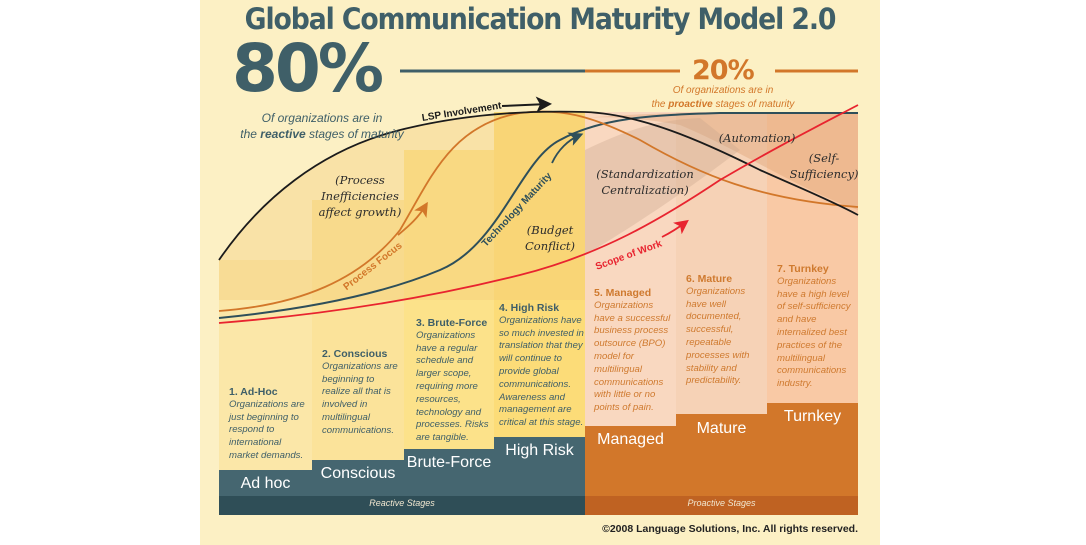 This screenshot has width=1086, height=545. I want to click on note-line: affect growth), so click(360, 212).